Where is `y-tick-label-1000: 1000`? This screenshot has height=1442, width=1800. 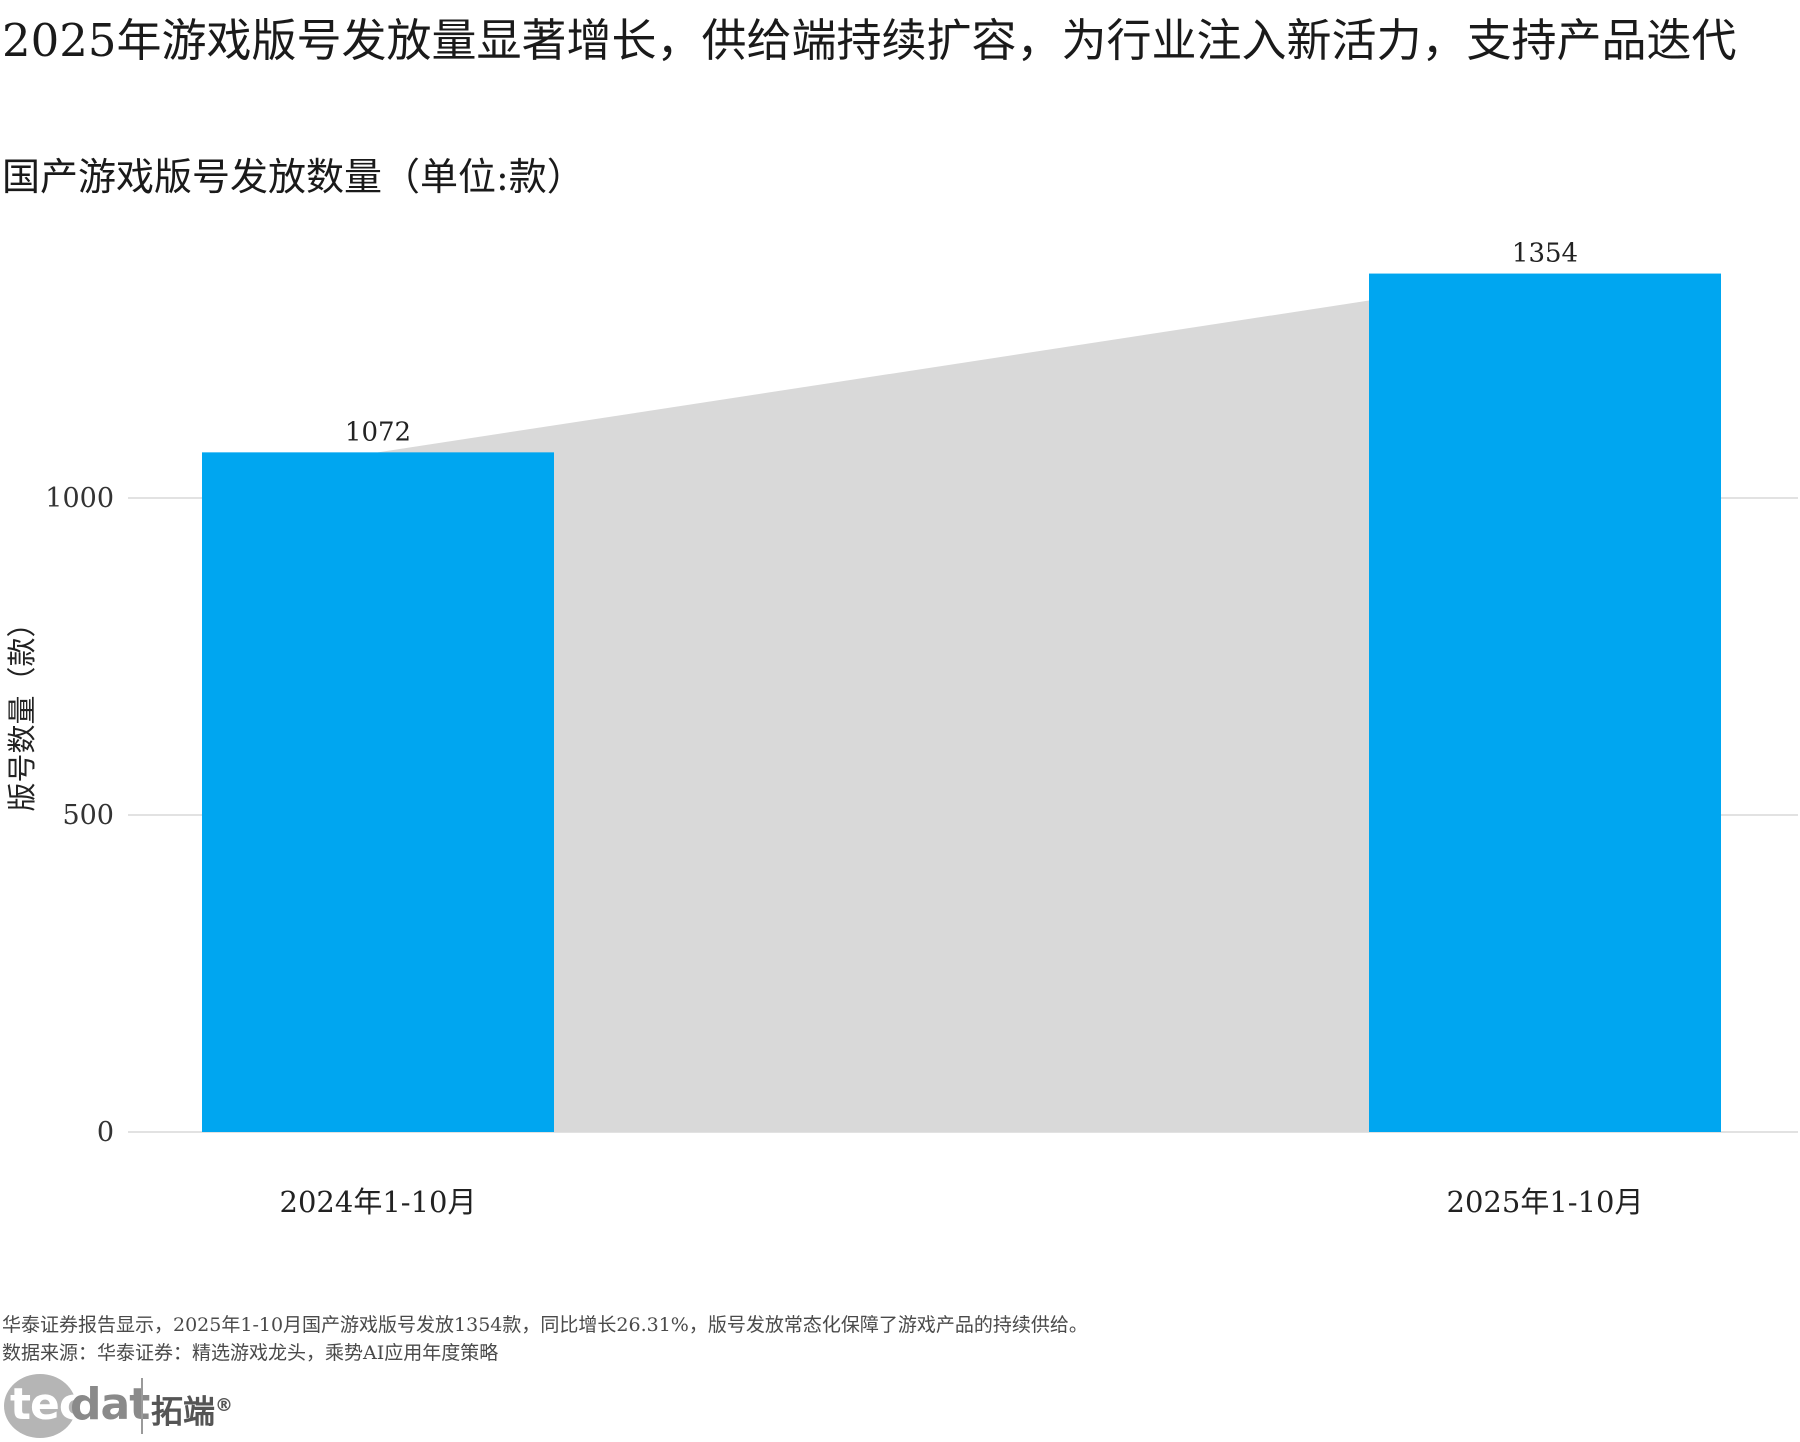 y-tick-label-1000: 1000 is located at coordinates (79, 498).